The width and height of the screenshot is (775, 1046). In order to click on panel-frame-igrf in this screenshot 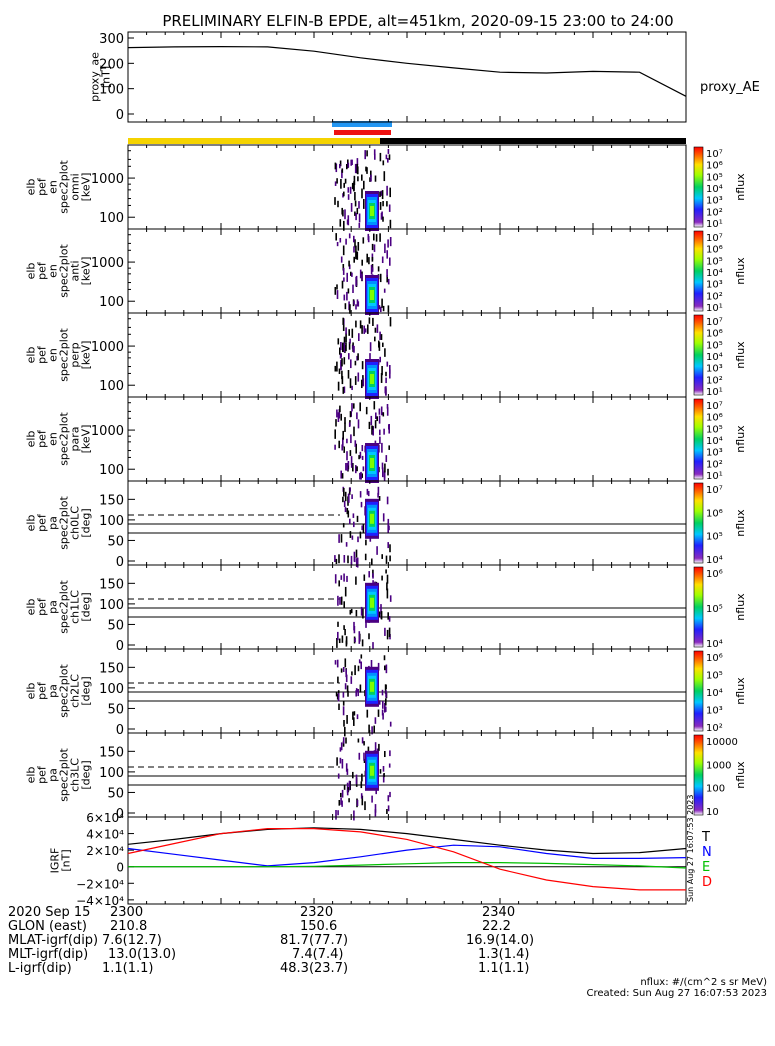, I will do `click(407, 860)`.